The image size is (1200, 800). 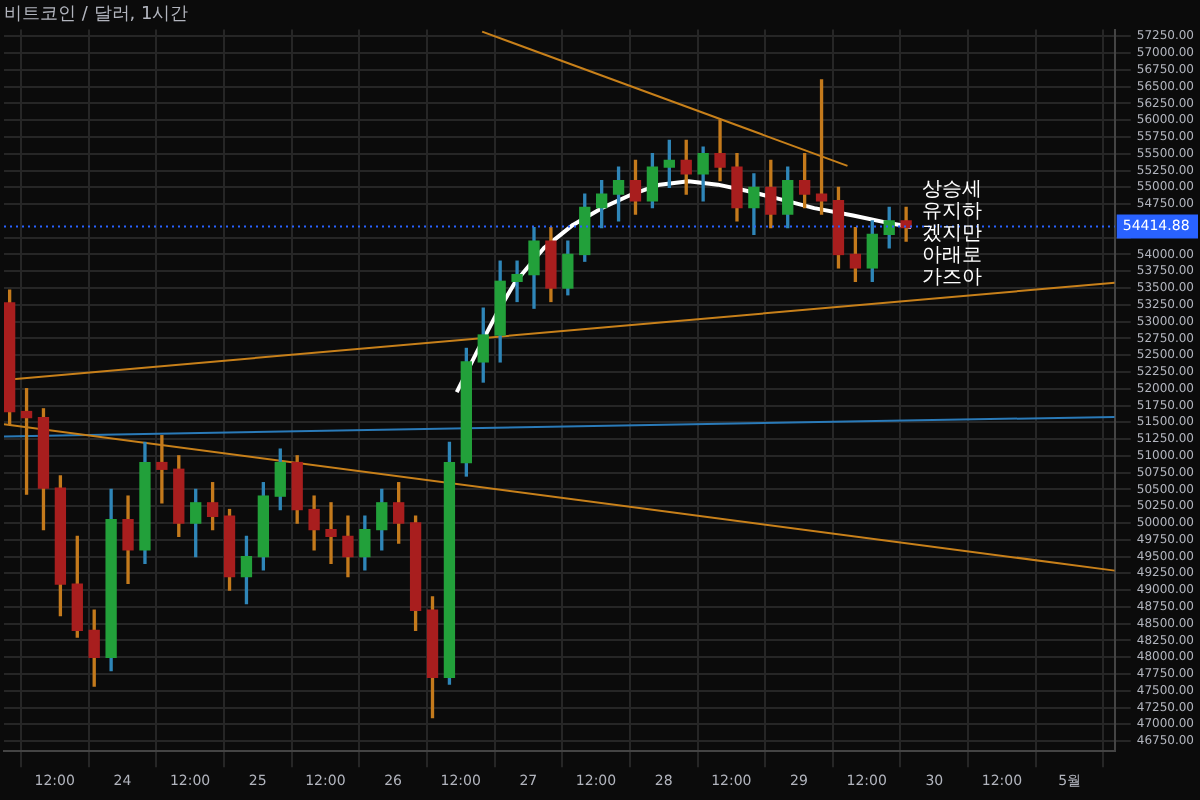 What do you see at coordinates (96, 15) in the screenshot?
I see `chart-title: 비트코인 / 달러, 1시간` at bounding box center [96, 15].